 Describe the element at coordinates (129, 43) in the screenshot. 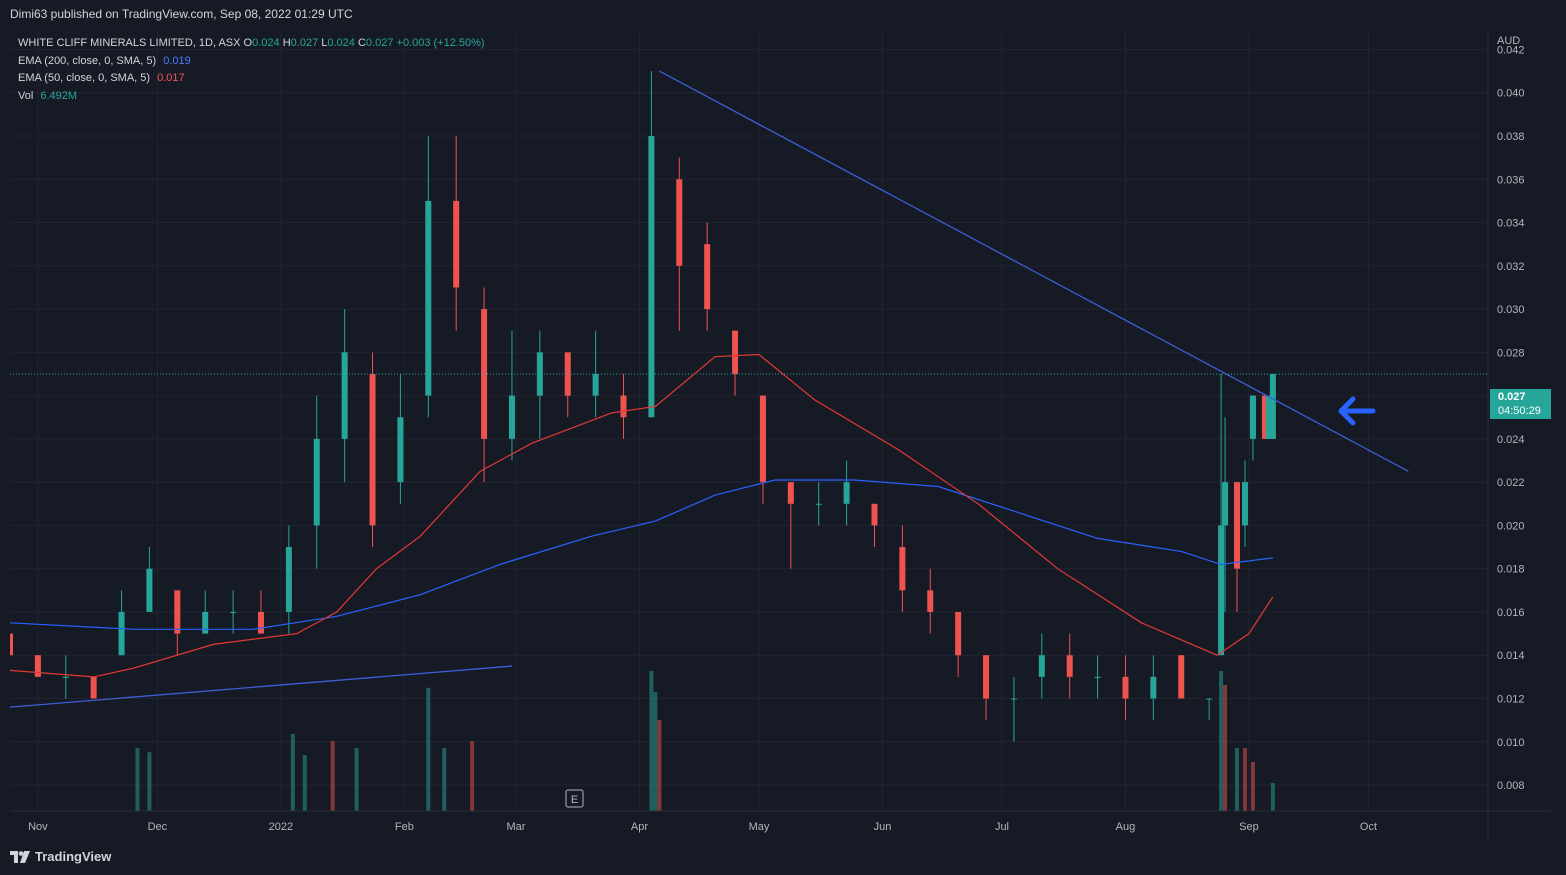

I see `symbol-label: WHITE CLIFF MINERALS LIMITED, 1D, ASX` at that location.